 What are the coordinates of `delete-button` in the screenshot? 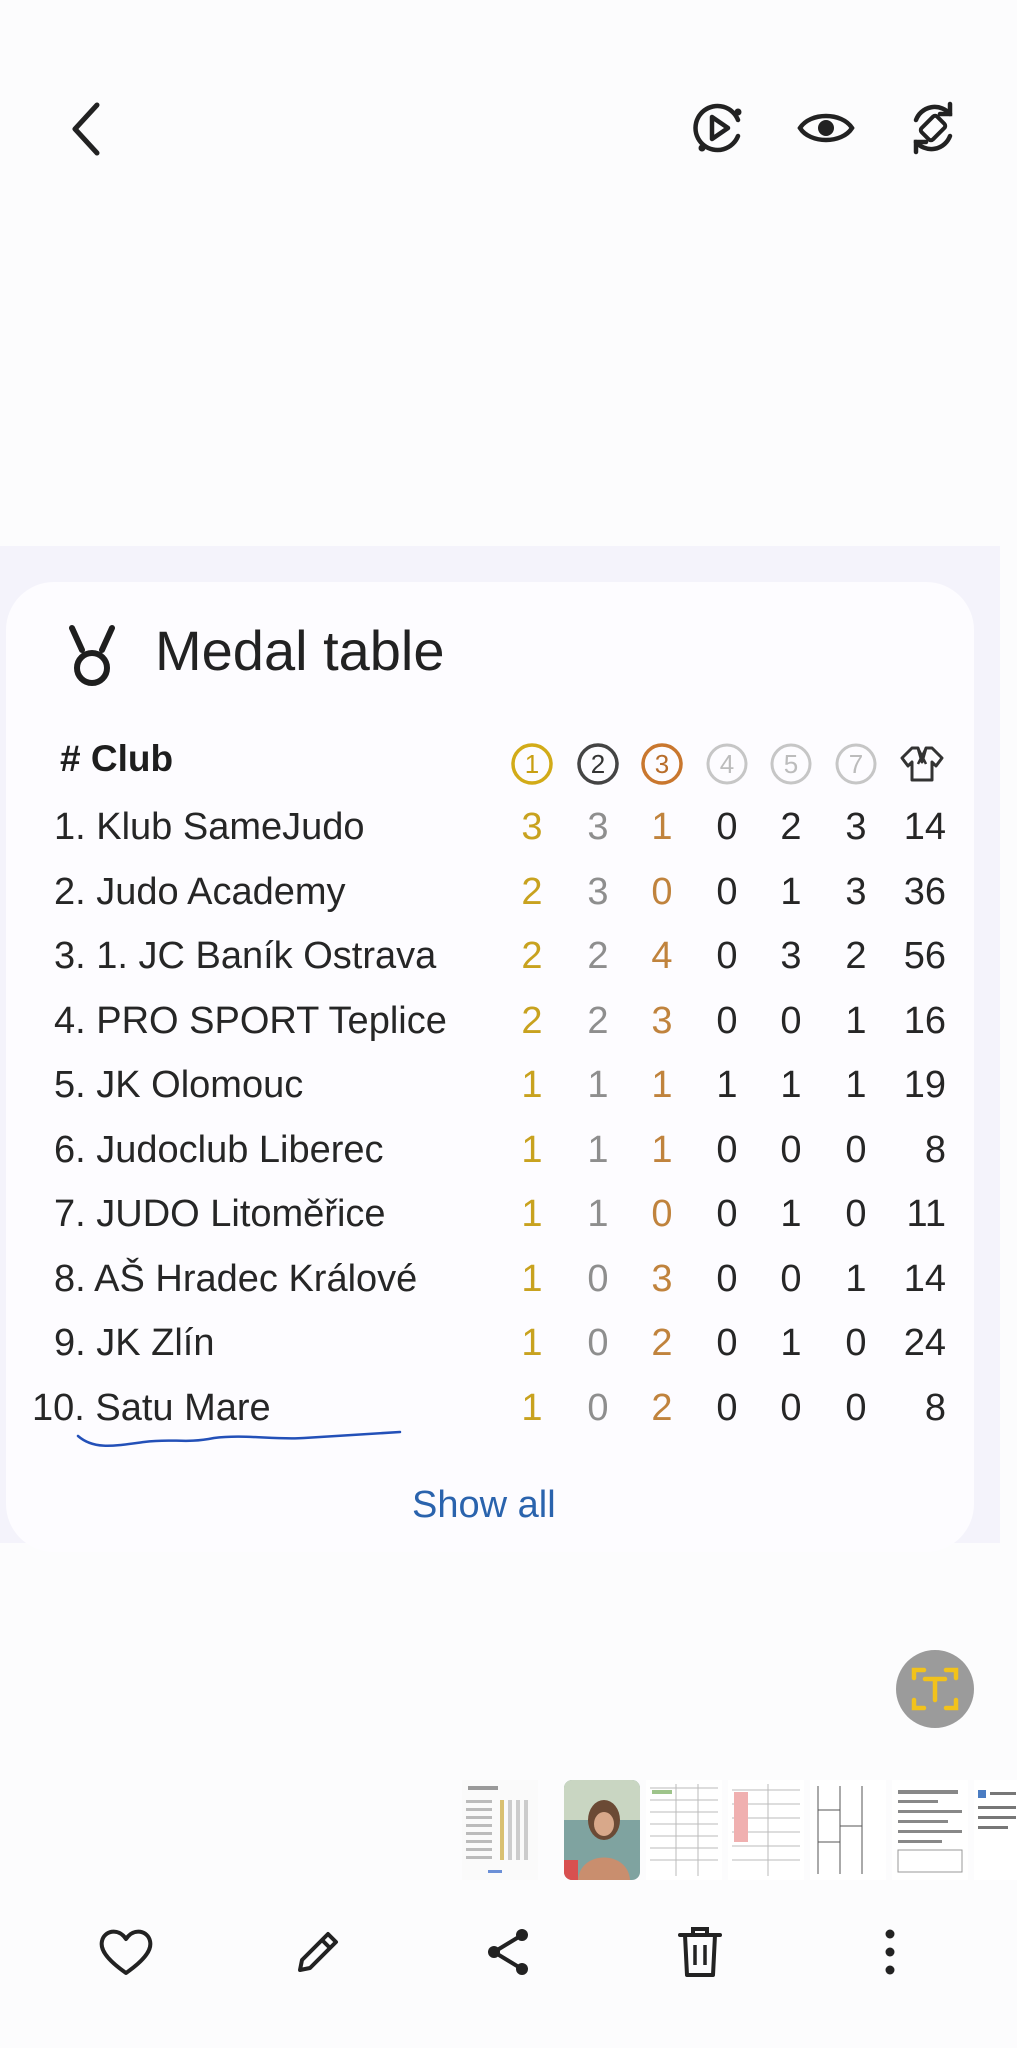 It's located at (700, 1952).